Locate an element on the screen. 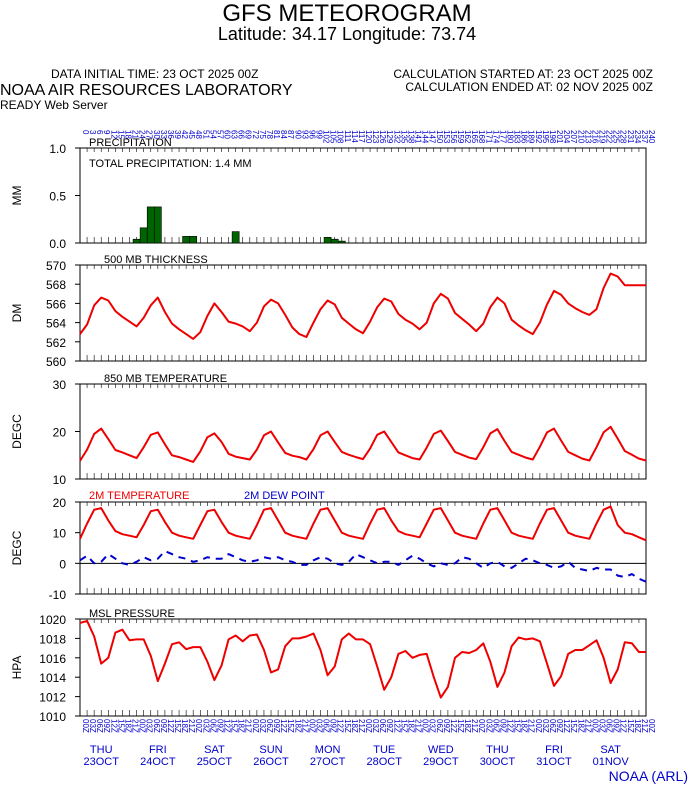 The width and height of the screenshot is (694, 788). forecast-hour-label: 228 is located at coordinates (623, 137).